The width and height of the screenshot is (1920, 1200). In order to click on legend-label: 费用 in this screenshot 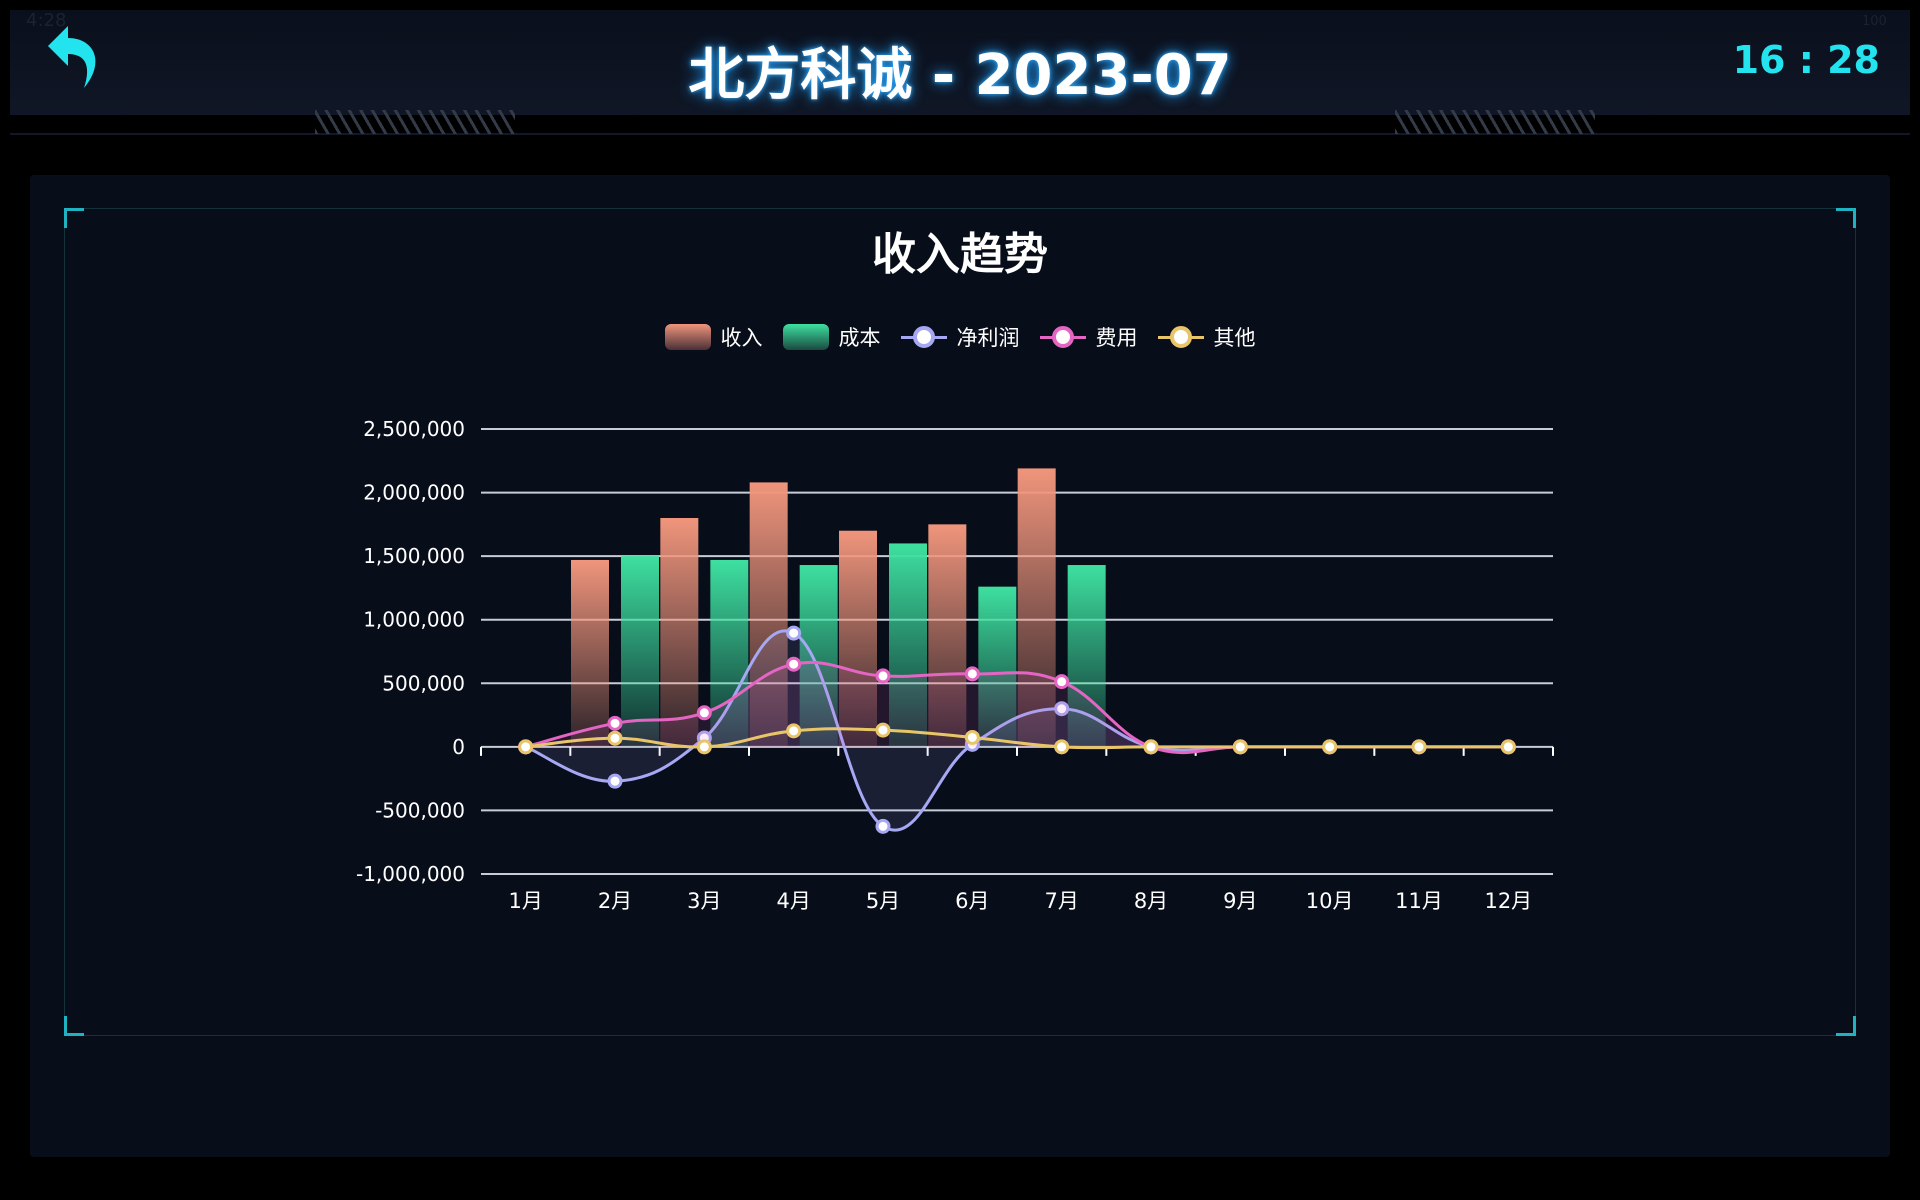, I will do `click(1116, 338)`.